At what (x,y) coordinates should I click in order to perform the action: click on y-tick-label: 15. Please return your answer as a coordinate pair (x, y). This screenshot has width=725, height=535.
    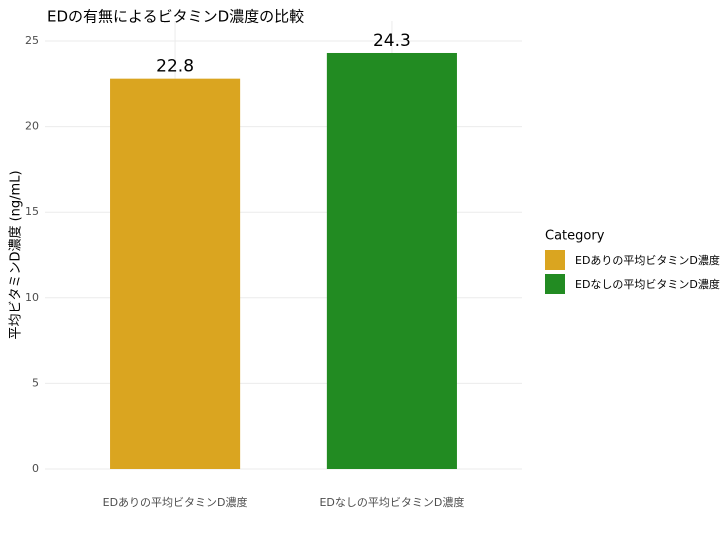
    Looking at the image, I should click on (32, 211).